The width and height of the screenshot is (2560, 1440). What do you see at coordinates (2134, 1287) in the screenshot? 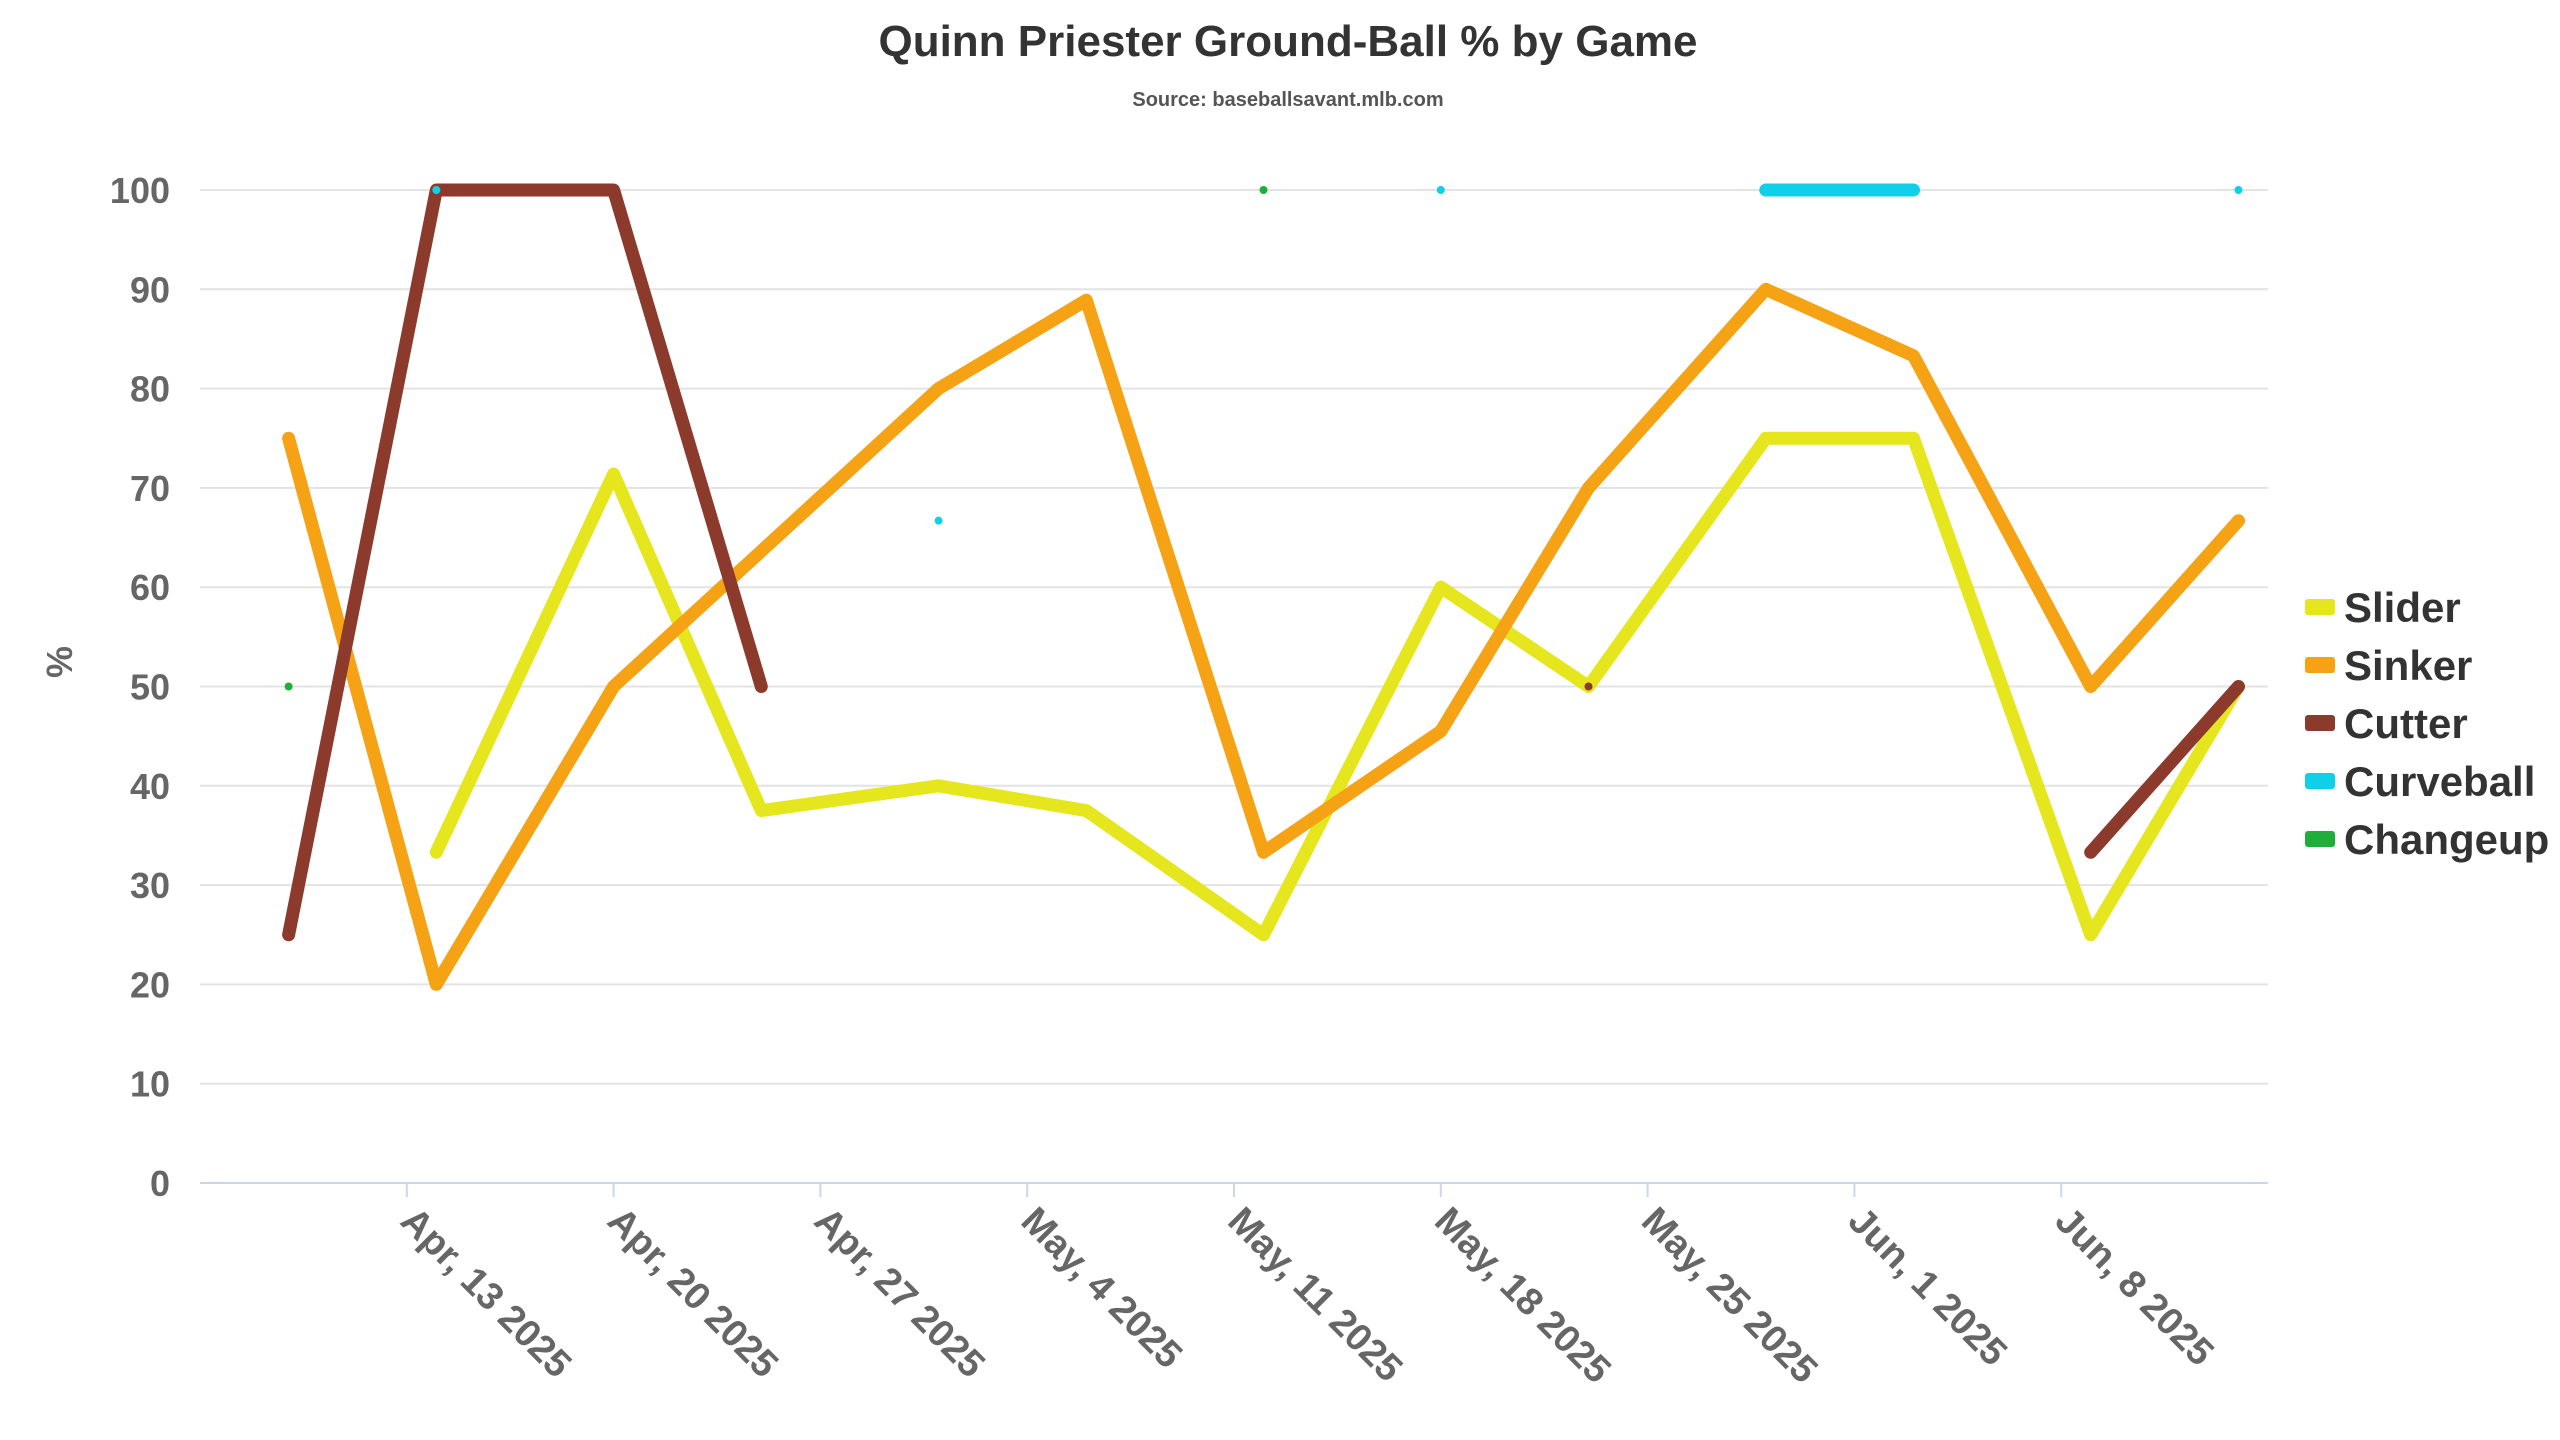
I see `x-tick-label: Jun, 8 2025` at bounding box center [2134, 1287].